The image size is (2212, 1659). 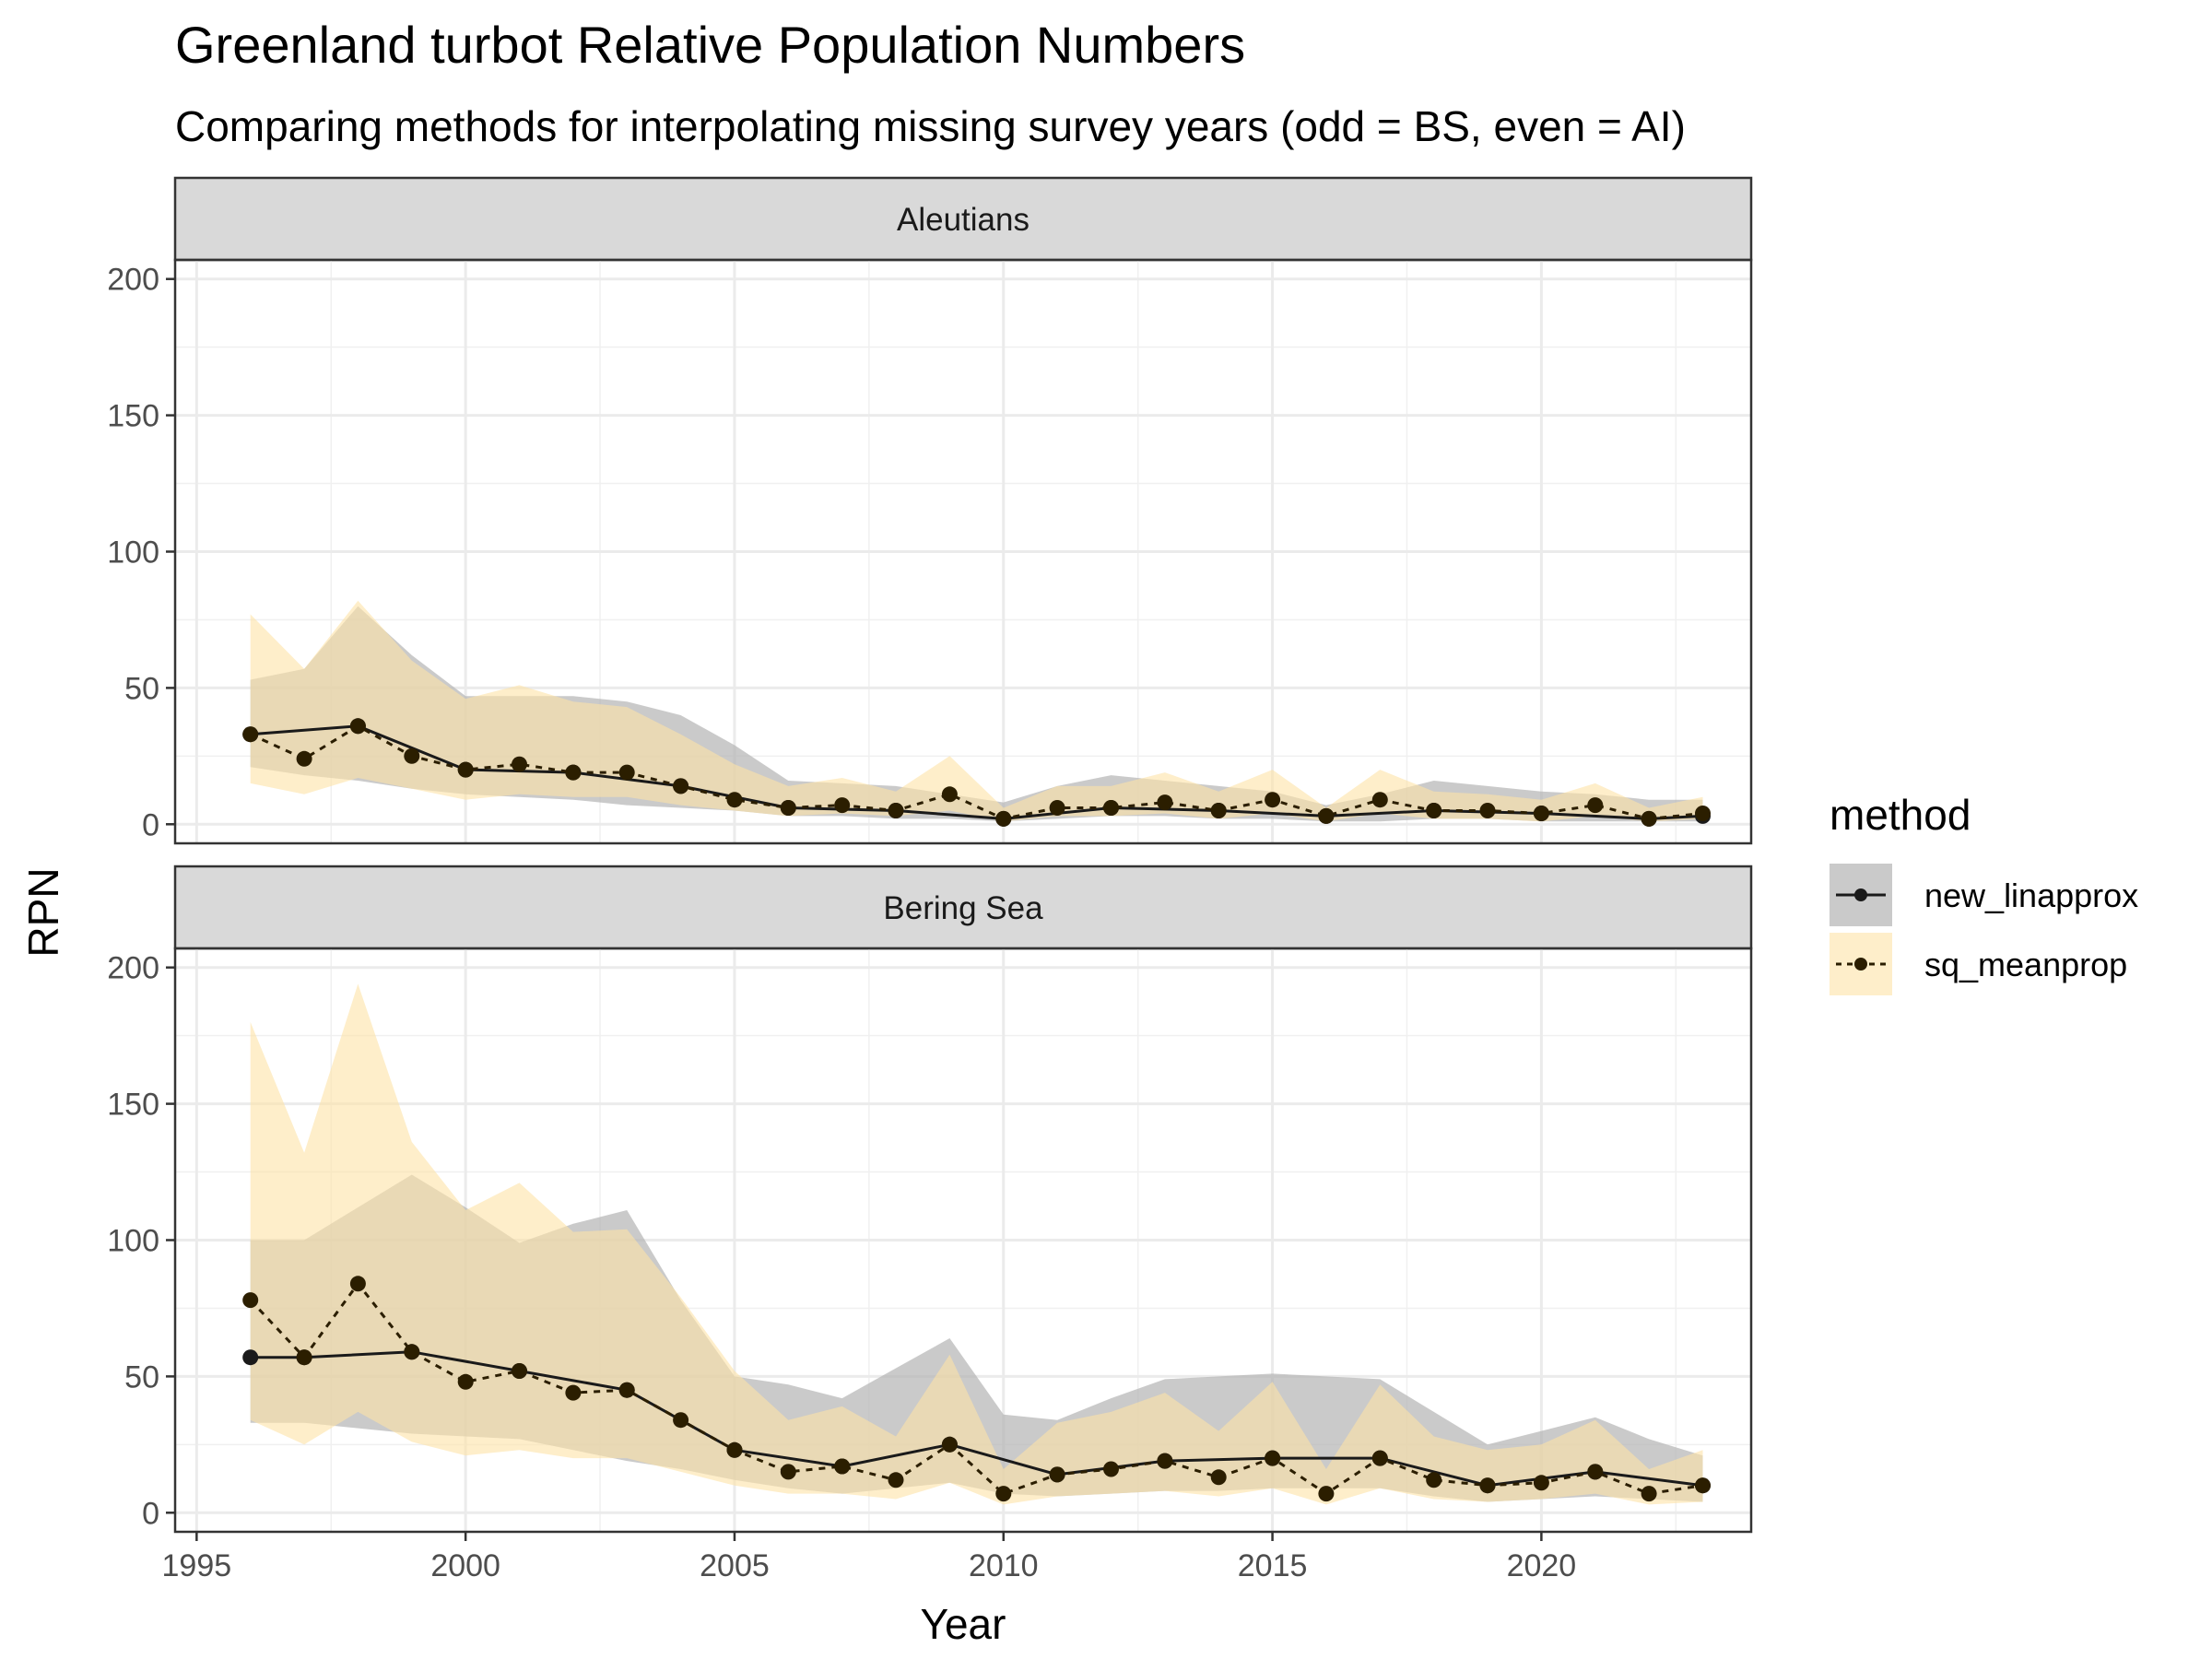 I want to click on point-sq-meanprop-bering-sea-2004, so click(x=681, y=1420).